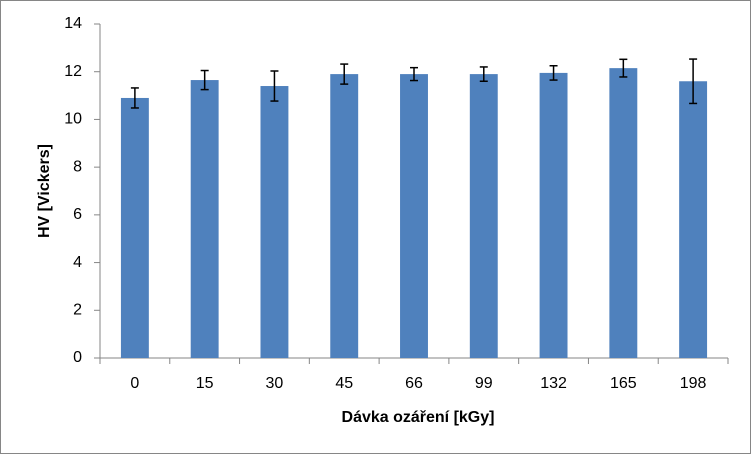 This screenshot has width=751, height=459. What do you see at coordinates (77, 214) in the screenshot?
I see `y-tick-label: 6` at bounding box center [77, 214].